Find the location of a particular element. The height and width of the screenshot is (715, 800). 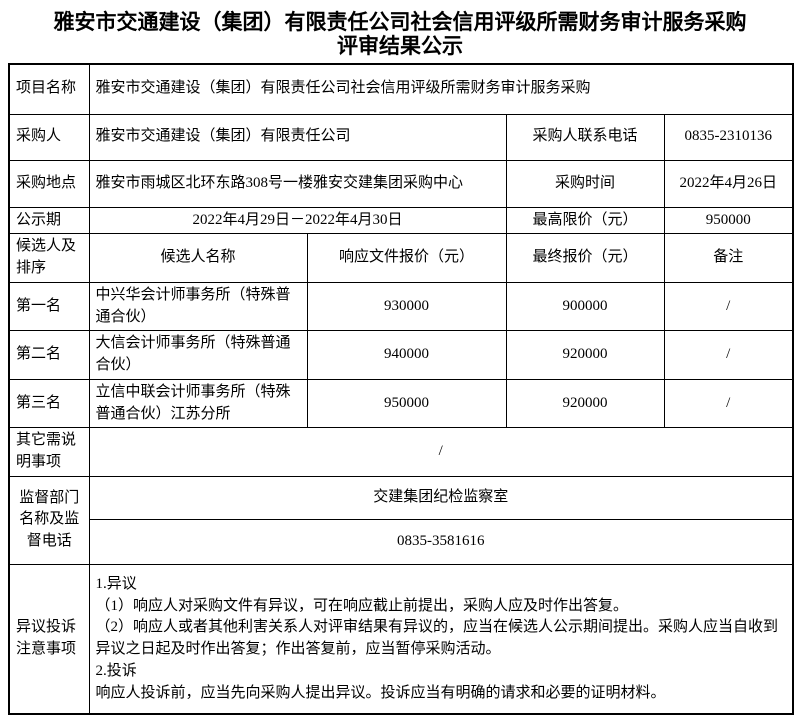

row-supervision-phone: 0835-3581616 is located at coordinates (401, 541).